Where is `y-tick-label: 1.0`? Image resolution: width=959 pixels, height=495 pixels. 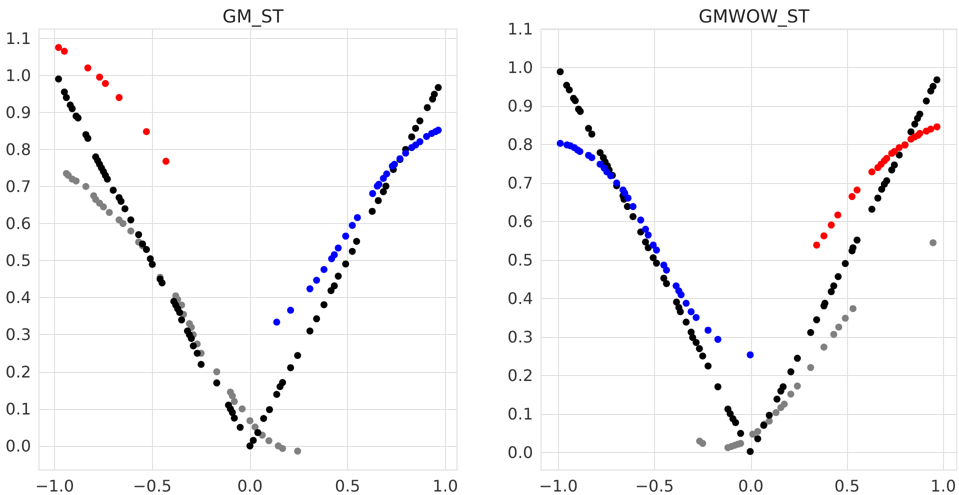 y-tick-label: 1.0 is located at coordinates (520, 68).